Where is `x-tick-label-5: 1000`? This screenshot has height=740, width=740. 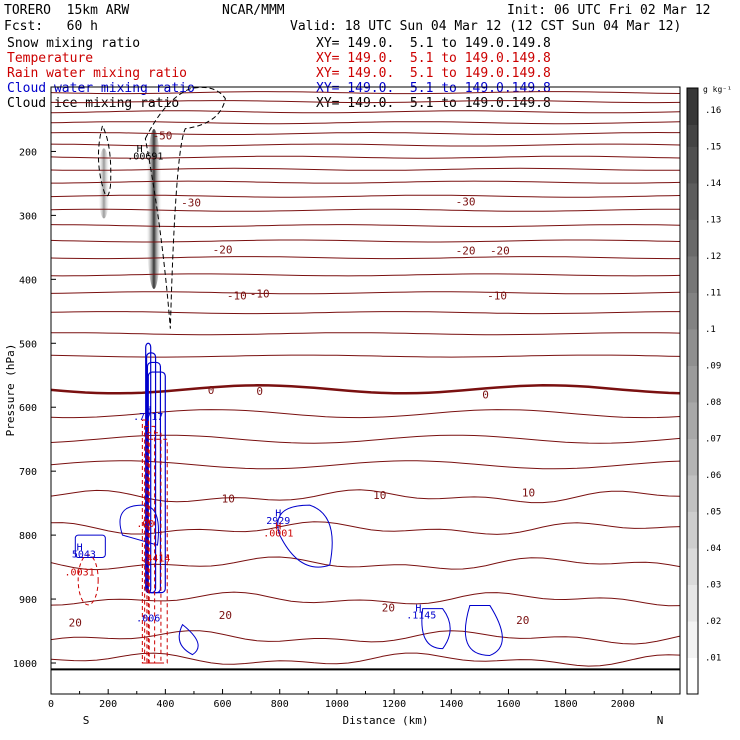
x-tick-label-5: 1000 is located at coordinates (337, 704).